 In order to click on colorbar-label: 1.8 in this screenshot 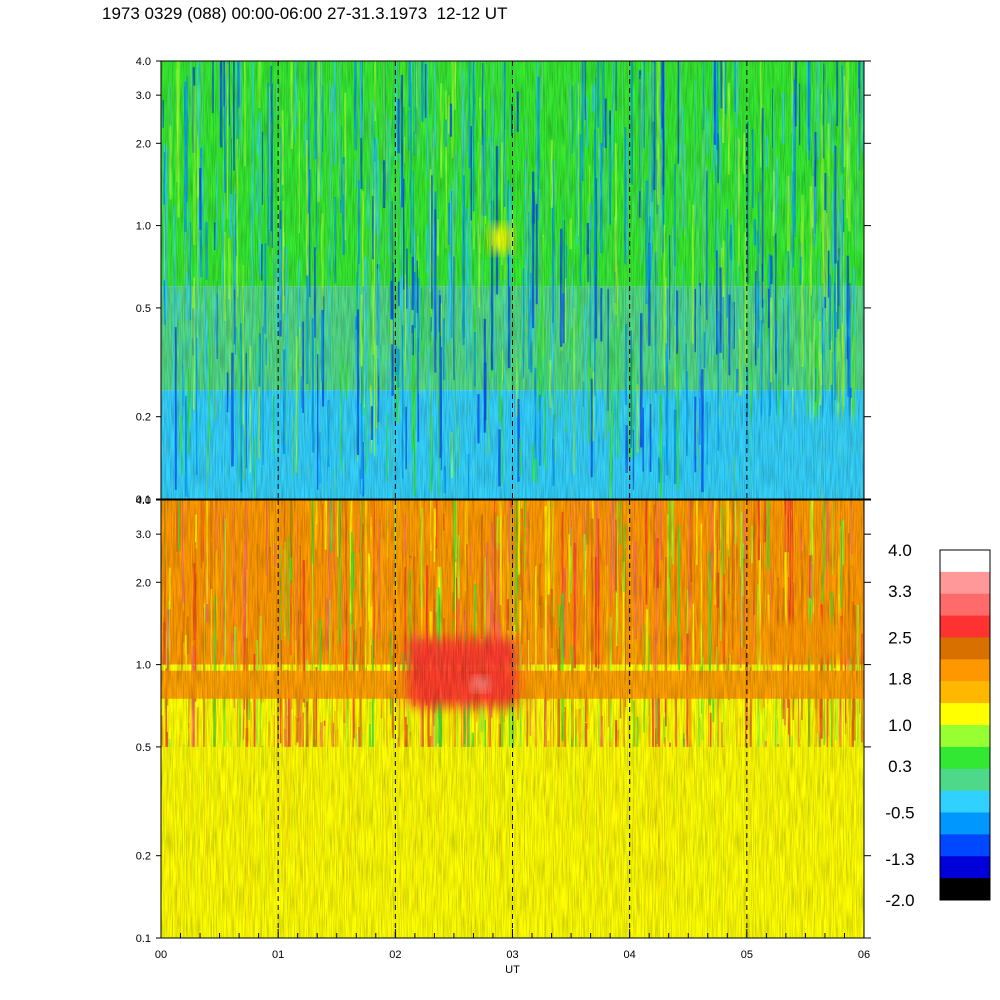, I will do `click(900, 678)`.